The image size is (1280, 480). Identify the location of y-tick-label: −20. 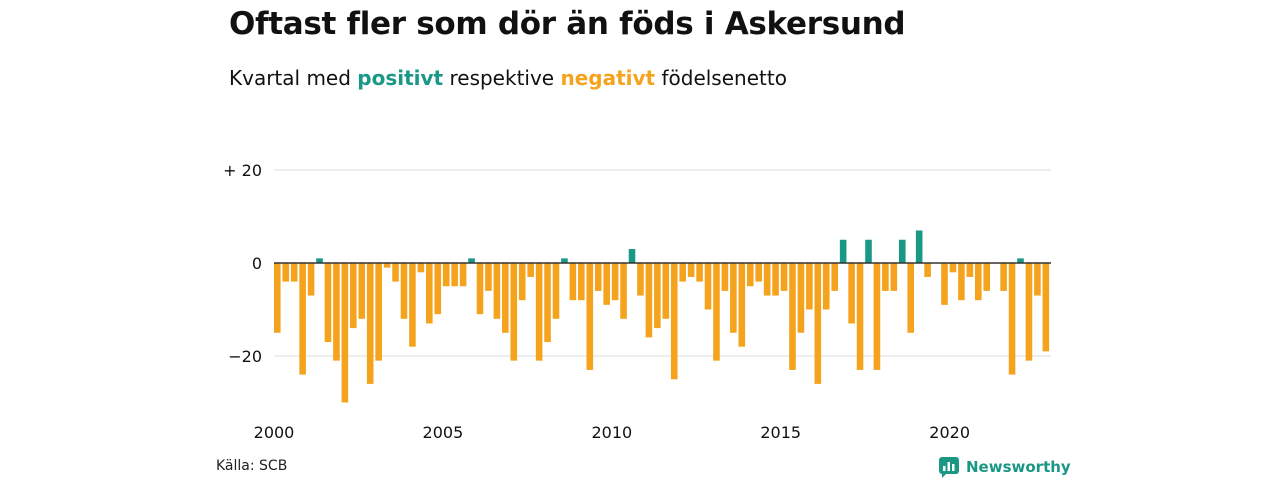
(245, 356).